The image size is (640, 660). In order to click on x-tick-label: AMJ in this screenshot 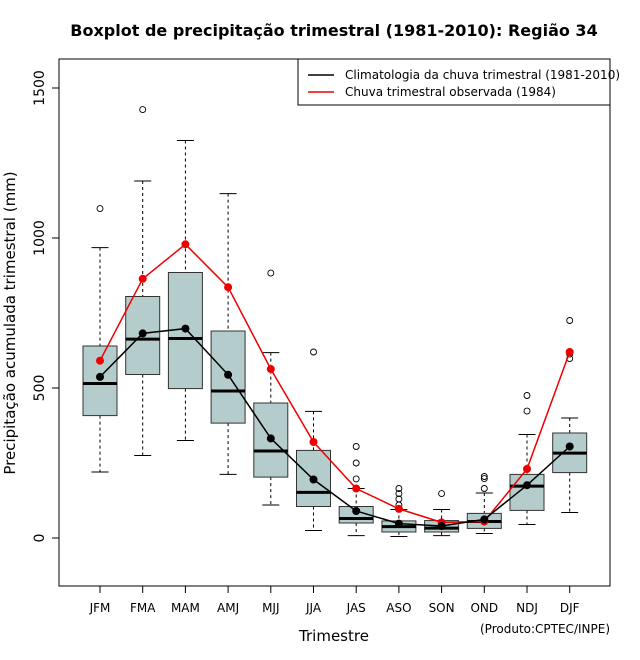, I will do `click(228, 608)`.